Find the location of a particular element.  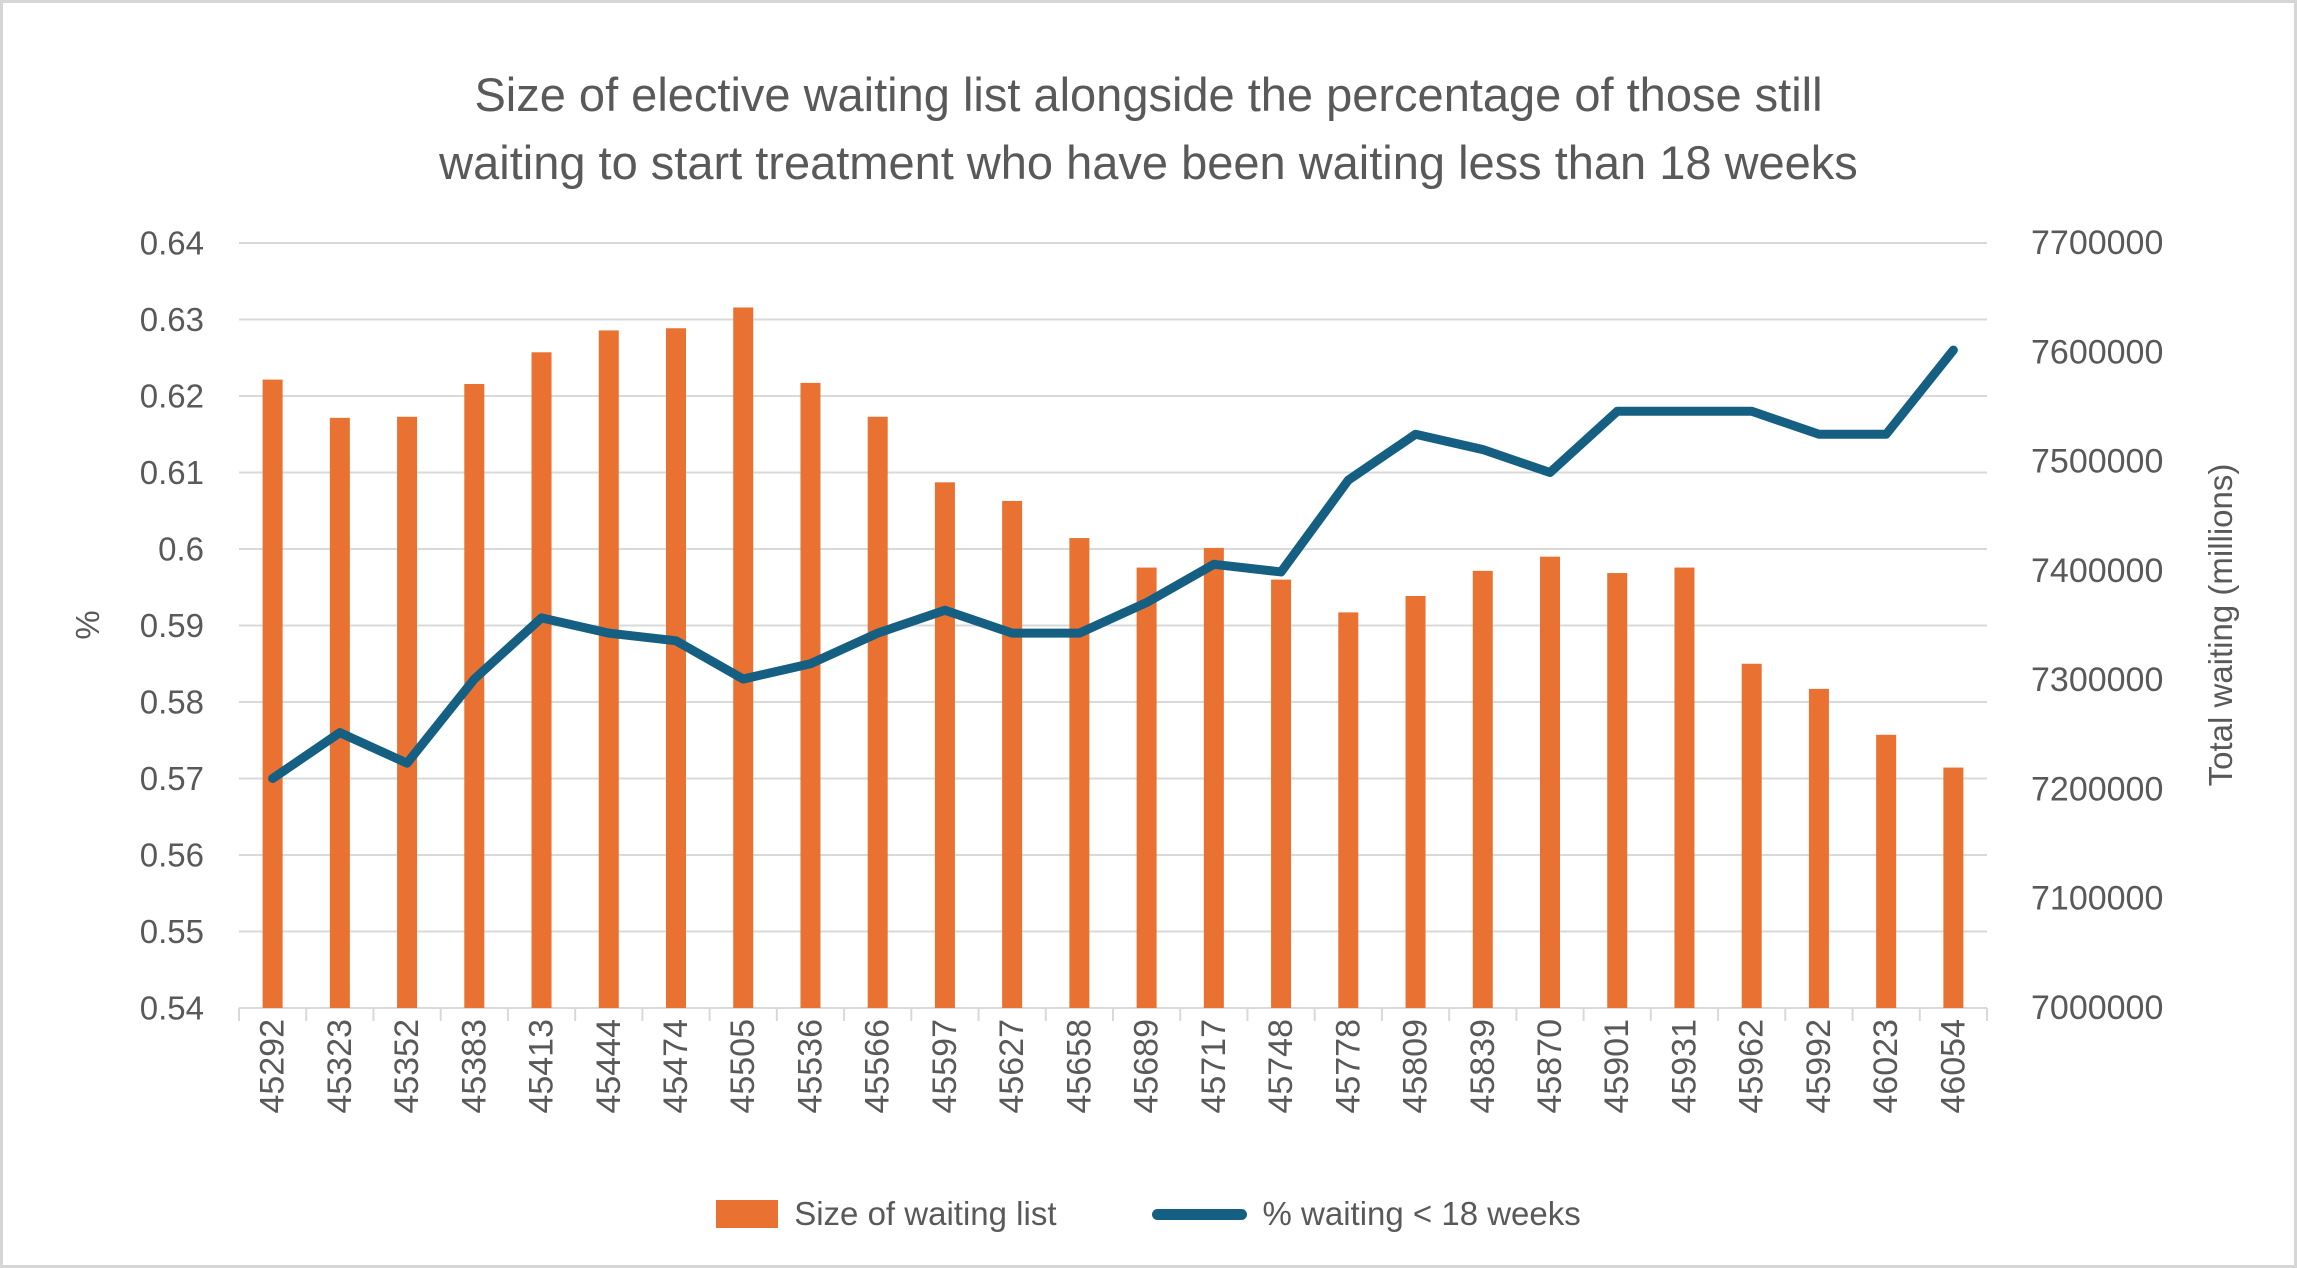

x-axis-tick-label: 45809 is located at coordinates (1416, 1066).